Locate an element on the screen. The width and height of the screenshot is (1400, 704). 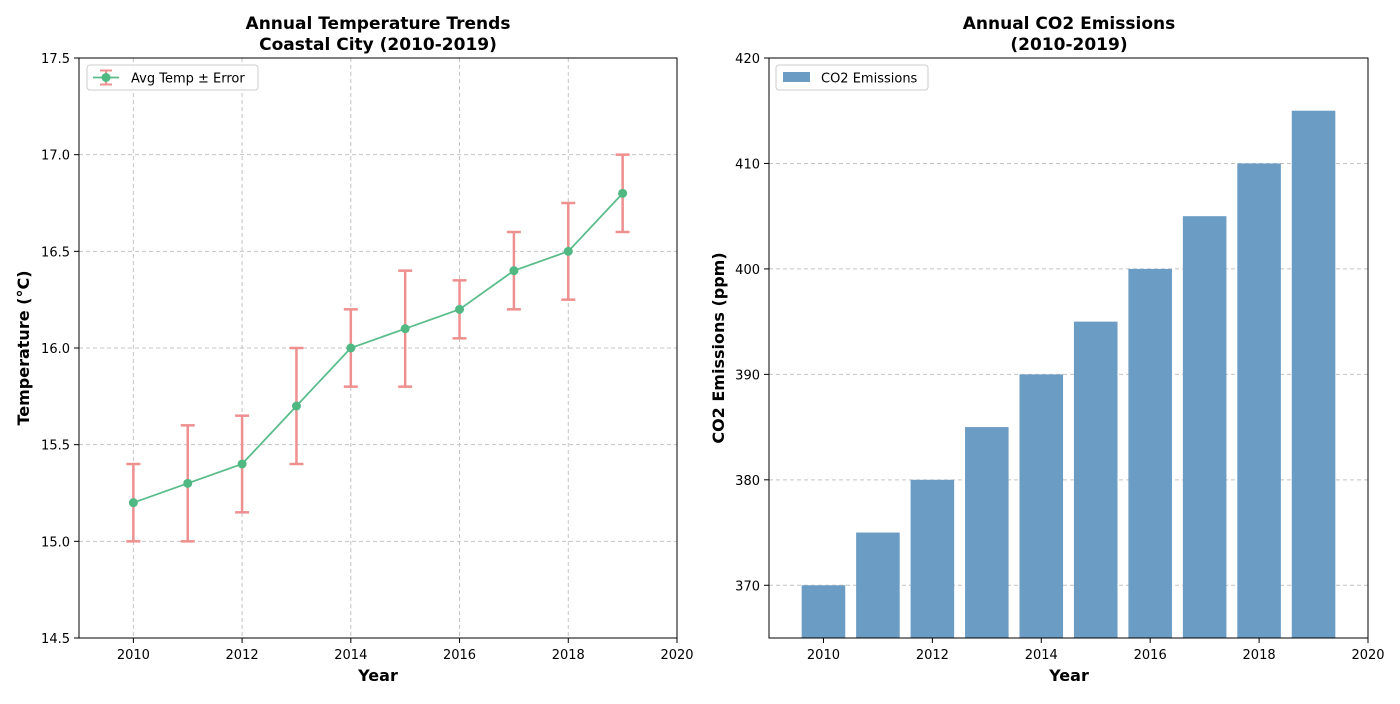
temp-xtick-label: 2016 is located at coordinates (459, 655).